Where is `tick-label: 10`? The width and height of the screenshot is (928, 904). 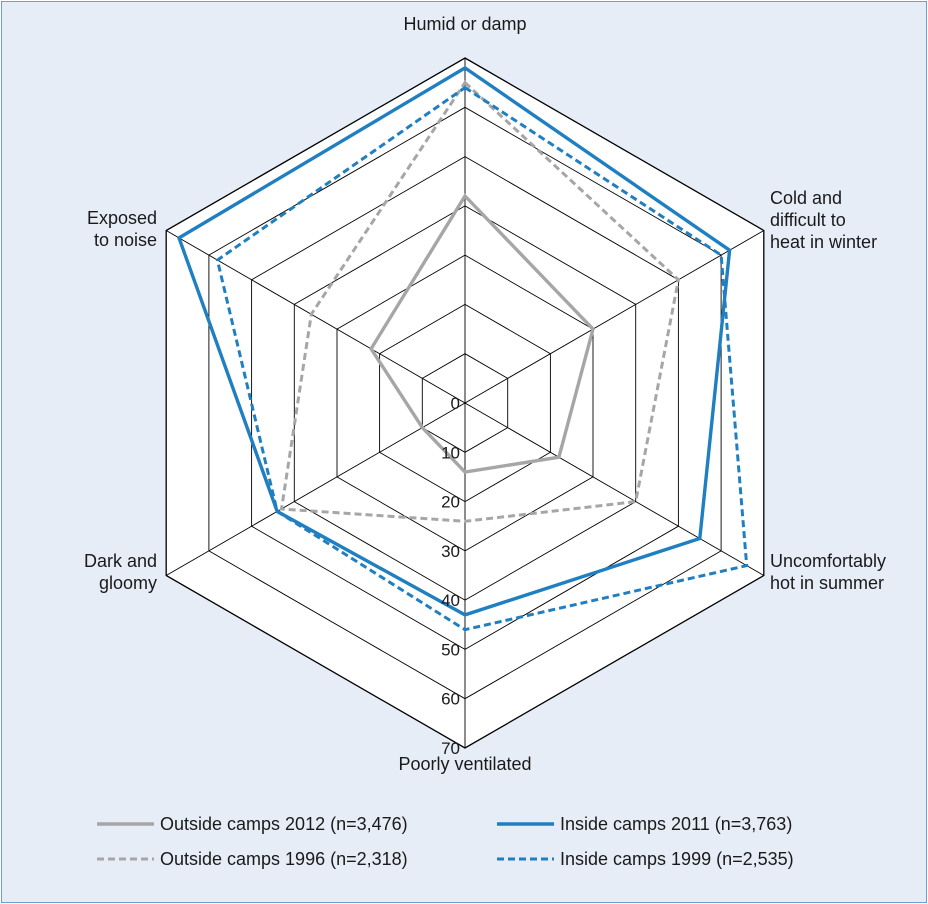 tick-label: 10 is located at coordinates (450, 452).